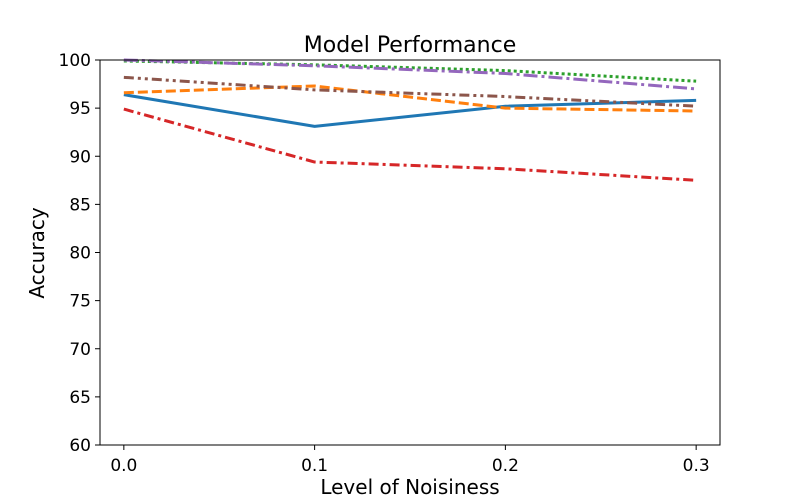 Image resolution: width=800 pixels, height=500 pixels. Describe the element at coordinates (80, 398) in the screenshot. I see `y-tick-label: 65` at that location.